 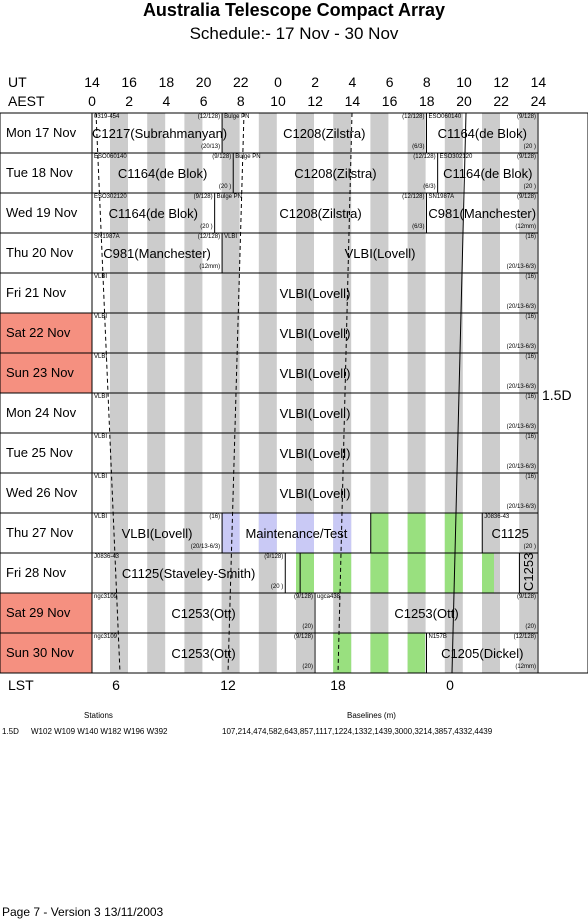 I want to click on aest-tick: 6, so click(x=203, y=101).